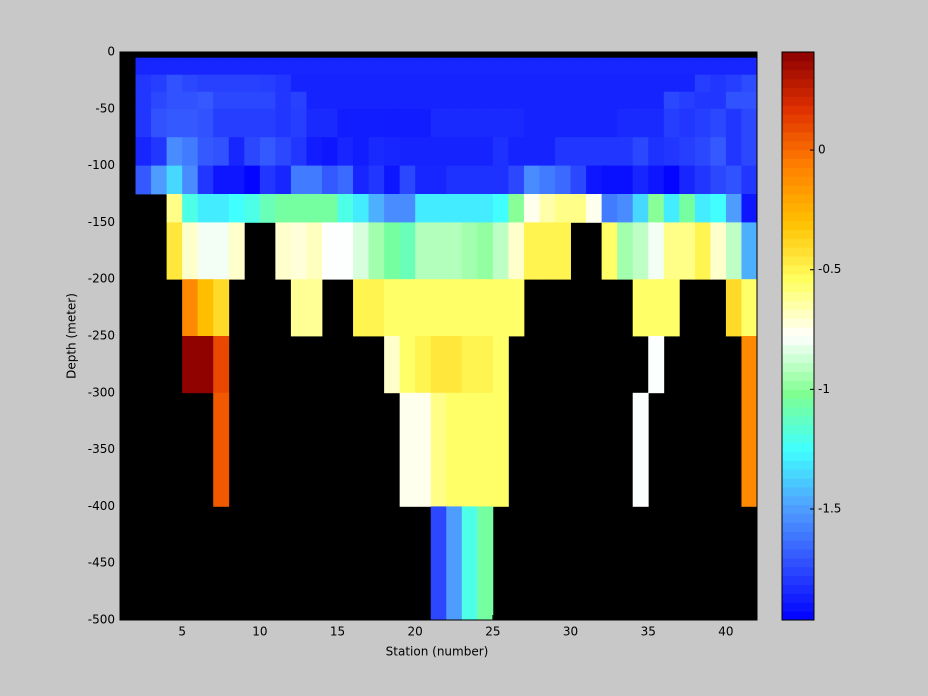 The width and height of the screenshot is (928, 696). Describe the element at coordinates (101, 222) in the screenshot. I see `y-tick-label: -150` at that location.